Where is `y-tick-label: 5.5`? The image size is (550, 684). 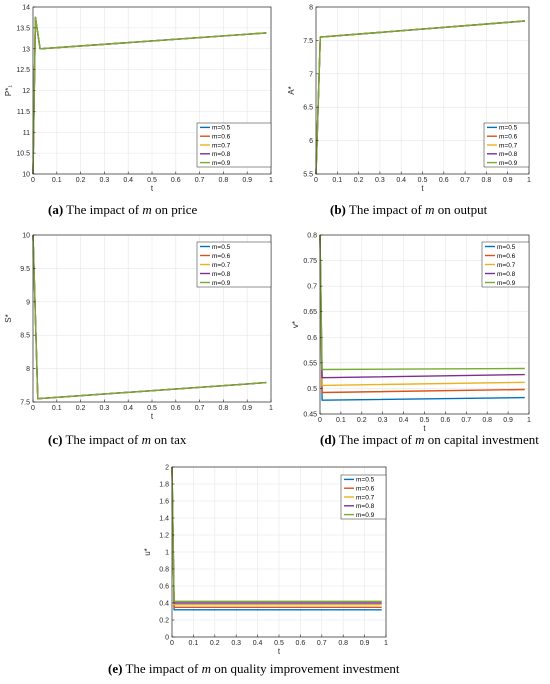
y-tick-label: 5.5 is located at coordinates (308, 175).